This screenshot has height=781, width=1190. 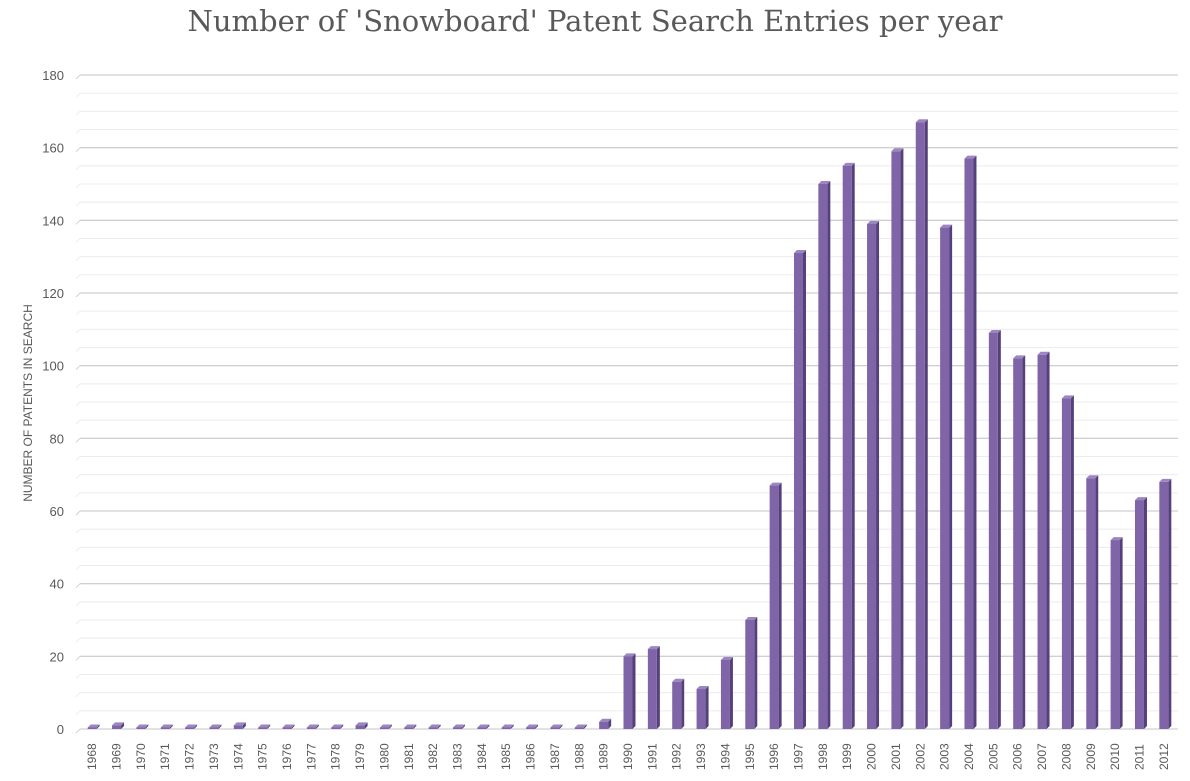 What do you see at coordinates (1164, 756) in the screenshot?
I see `x-tick-label: 2012` at bounding box center [1164, 756].